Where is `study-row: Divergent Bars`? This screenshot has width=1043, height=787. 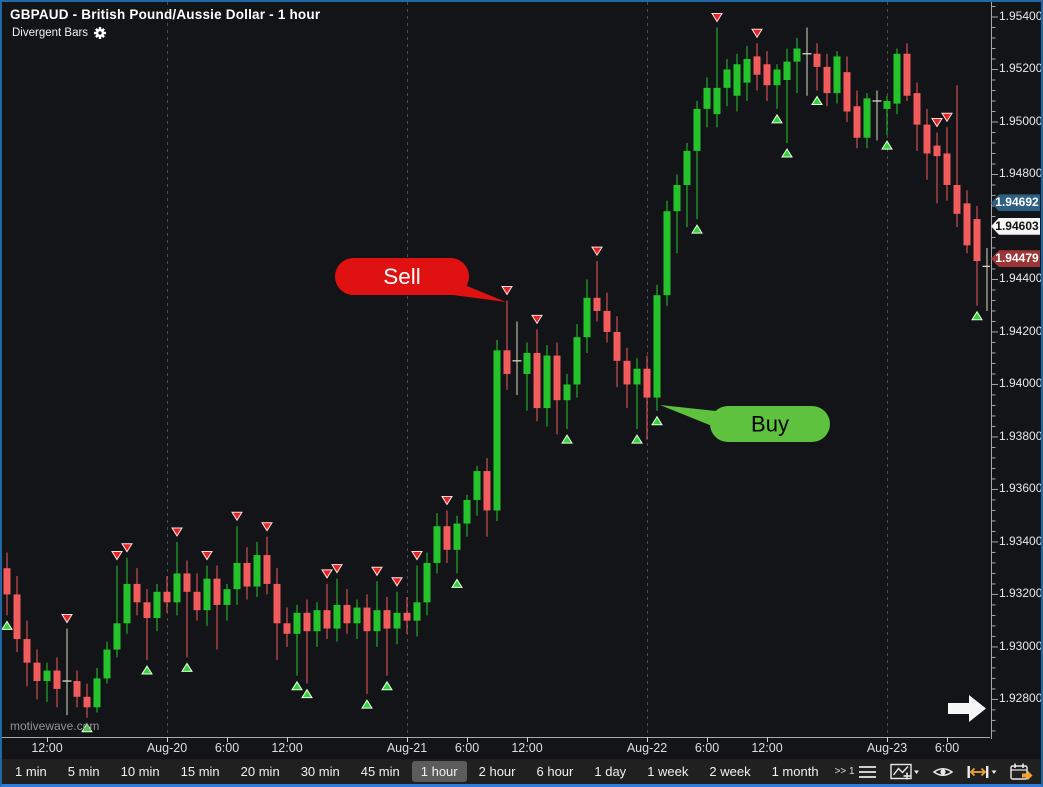 study-row: Divergent Bars is located at coordinates (59, 33).